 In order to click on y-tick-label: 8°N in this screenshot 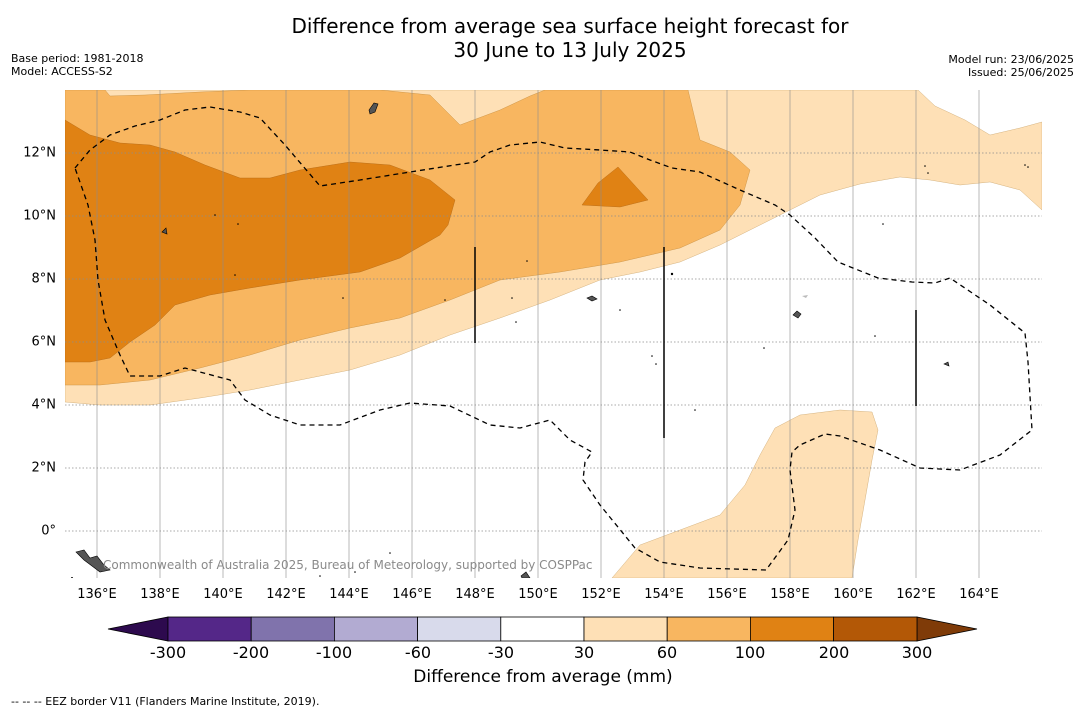, I will do `click(44, 279)`.